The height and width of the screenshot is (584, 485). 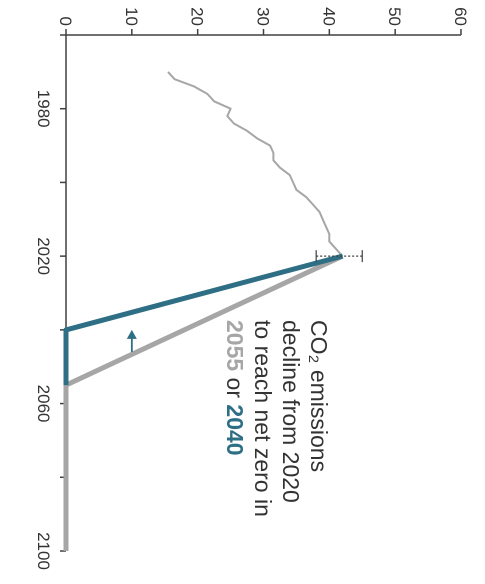 What do you see at coordinates (235, 429) in the screenshot?
I see `annotation-year-2040: 2040` at bounding box center [235, 429].